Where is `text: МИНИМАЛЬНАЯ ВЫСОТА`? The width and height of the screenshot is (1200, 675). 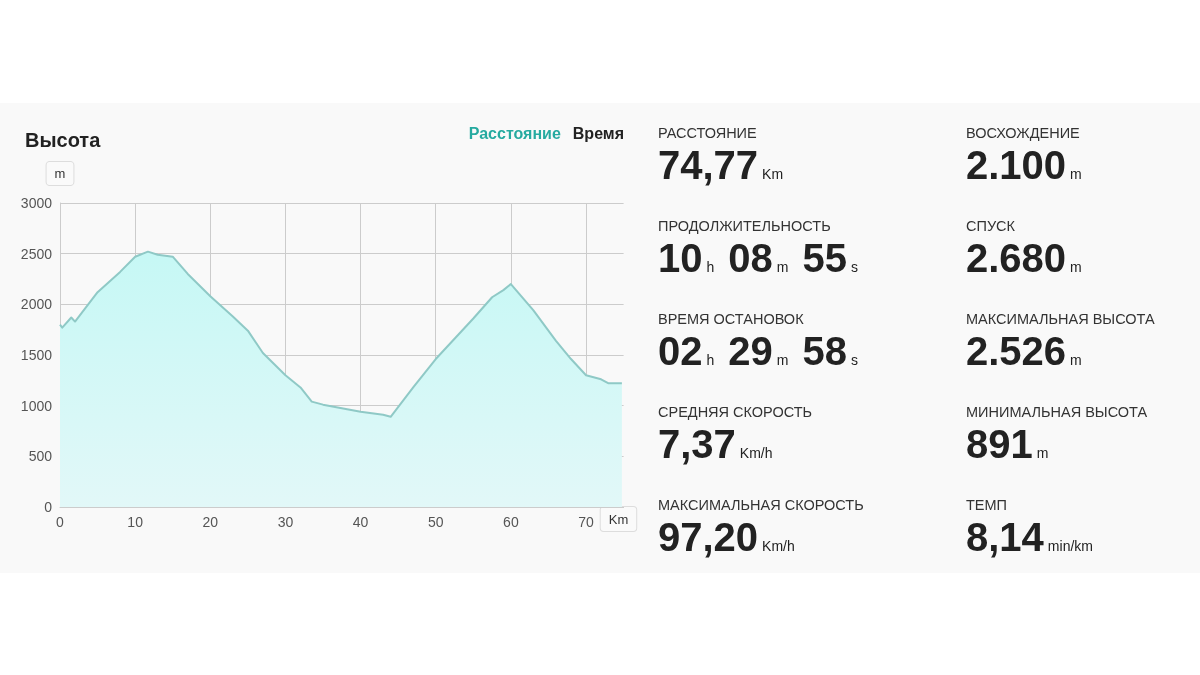
text: МИНИМАЛЬНАЯ ВЫСОТА is located at coordinates (1057, 412).